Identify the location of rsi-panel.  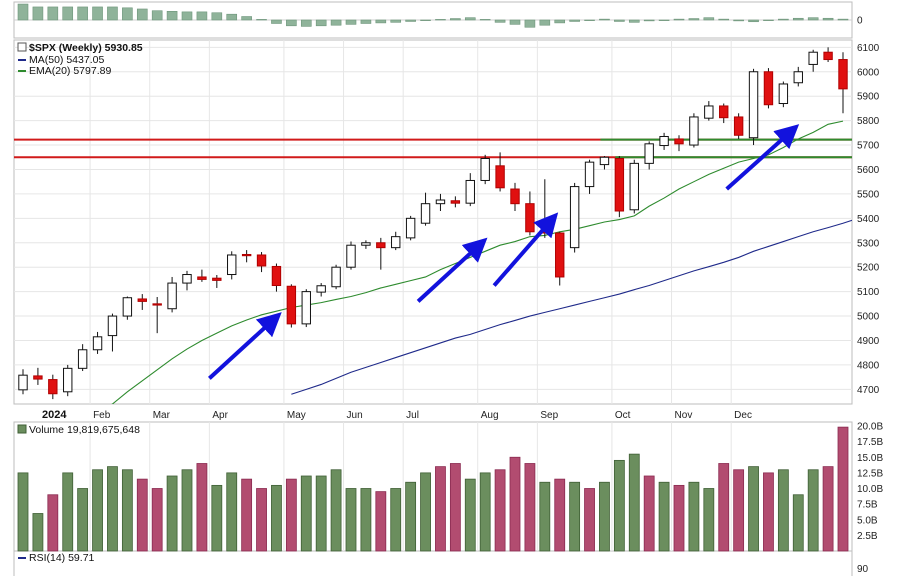
(433, 563).